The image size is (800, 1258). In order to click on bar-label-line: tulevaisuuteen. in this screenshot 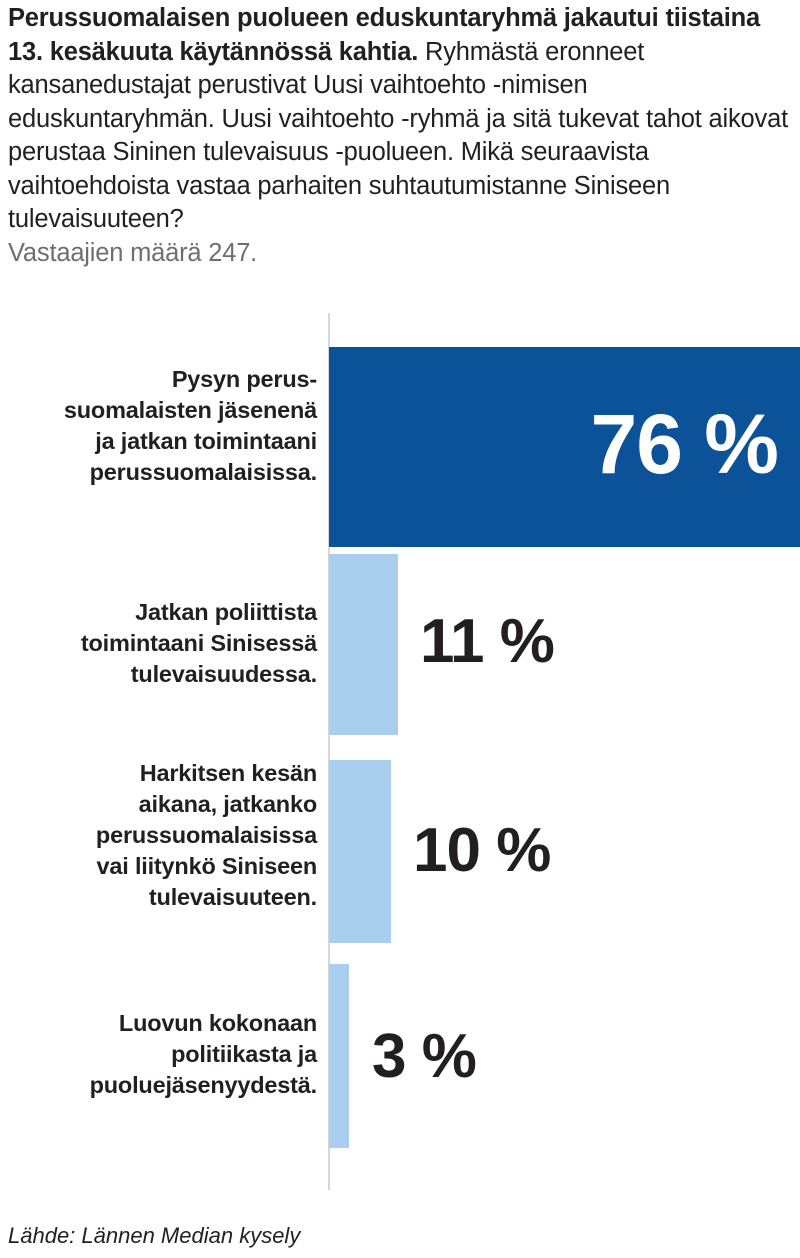, I will do `click(232, 897)`.